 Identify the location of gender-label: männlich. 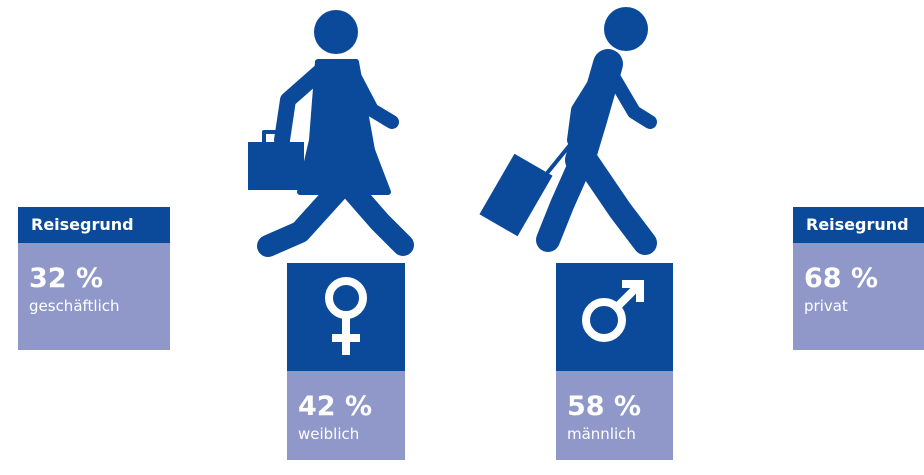
(601, 434).